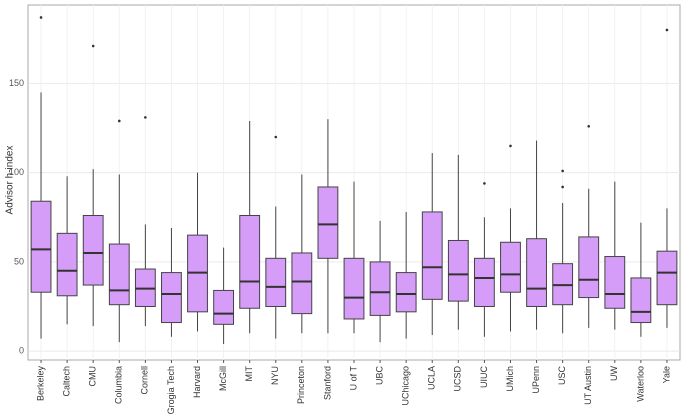  What do you see at coordinates (275, 375) in the screenshot?
I see `x-tick-label: NYU` at bounding box center [275, 375].